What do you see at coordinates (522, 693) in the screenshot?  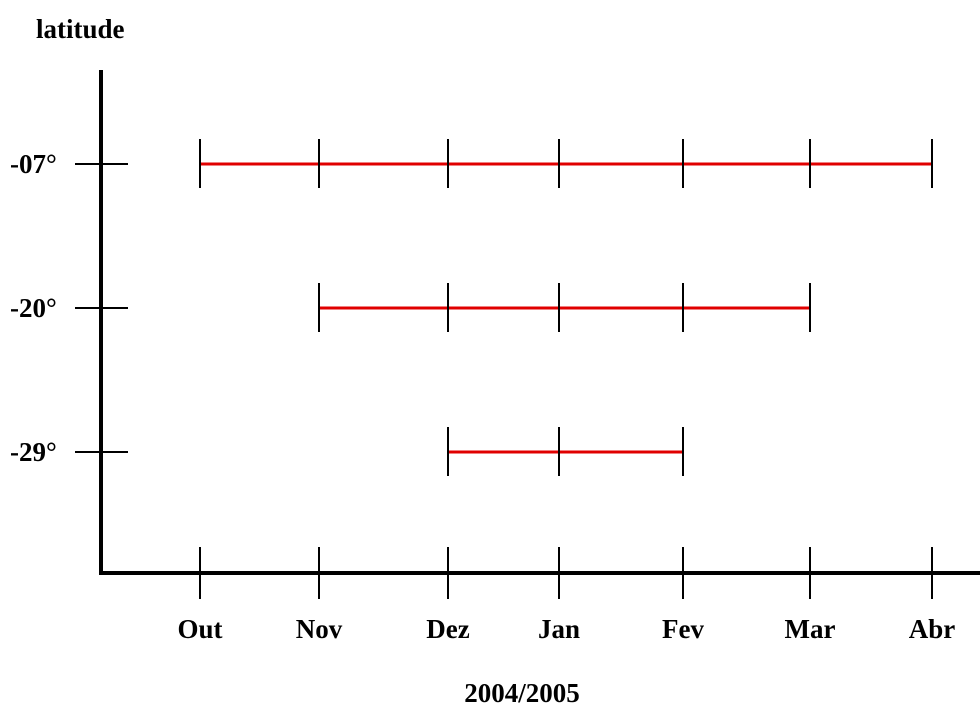 I see `x-axis-title: 2004/2005` at bounding box center [522, 693].